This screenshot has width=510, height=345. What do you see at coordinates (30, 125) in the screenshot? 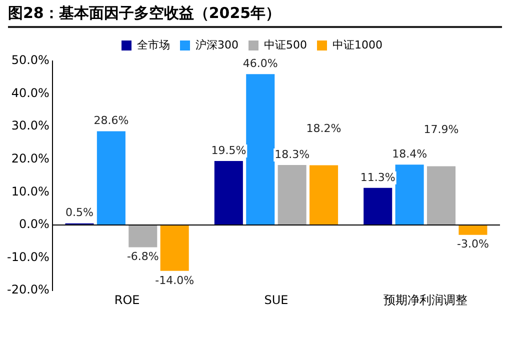
I see `y-tick-label: 30.0%` at bounding box center [30, 125].